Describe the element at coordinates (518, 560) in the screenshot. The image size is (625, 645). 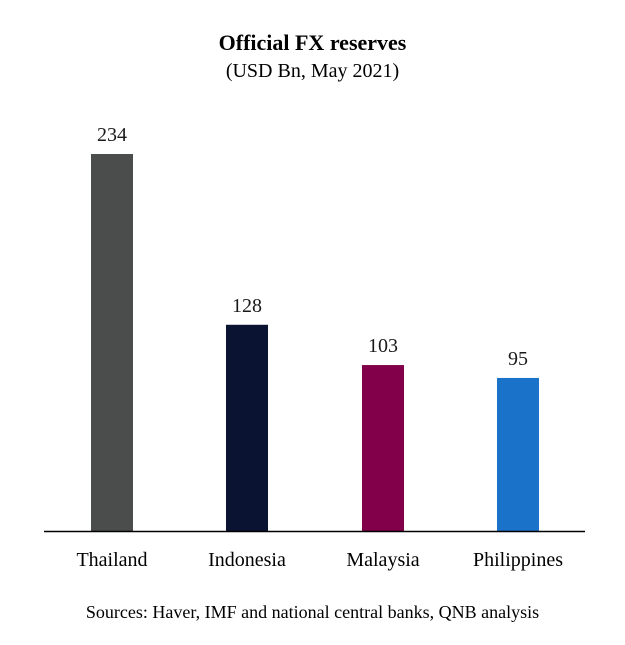
I see `category-label-philippines: Philippines` at that location.